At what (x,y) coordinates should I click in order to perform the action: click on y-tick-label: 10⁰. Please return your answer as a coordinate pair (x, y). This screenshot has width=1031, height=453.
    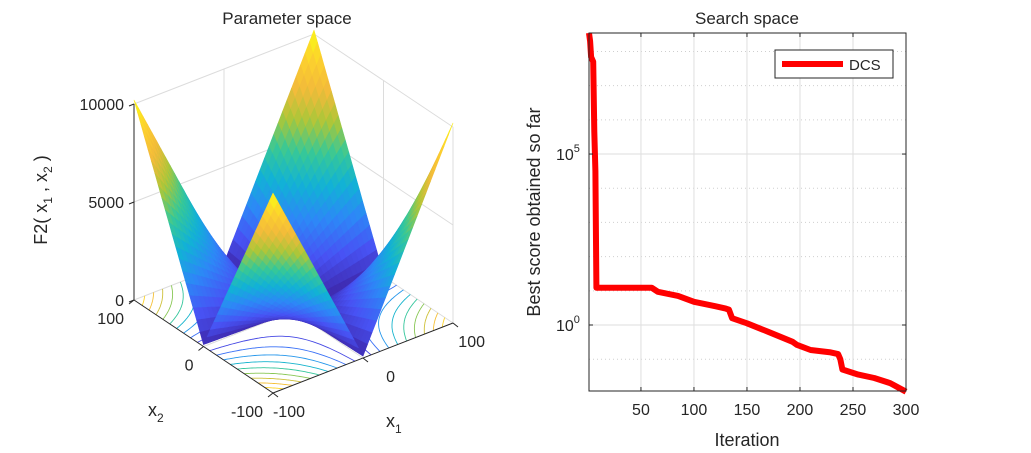
    Looking at the image, I should click on (568, 324).